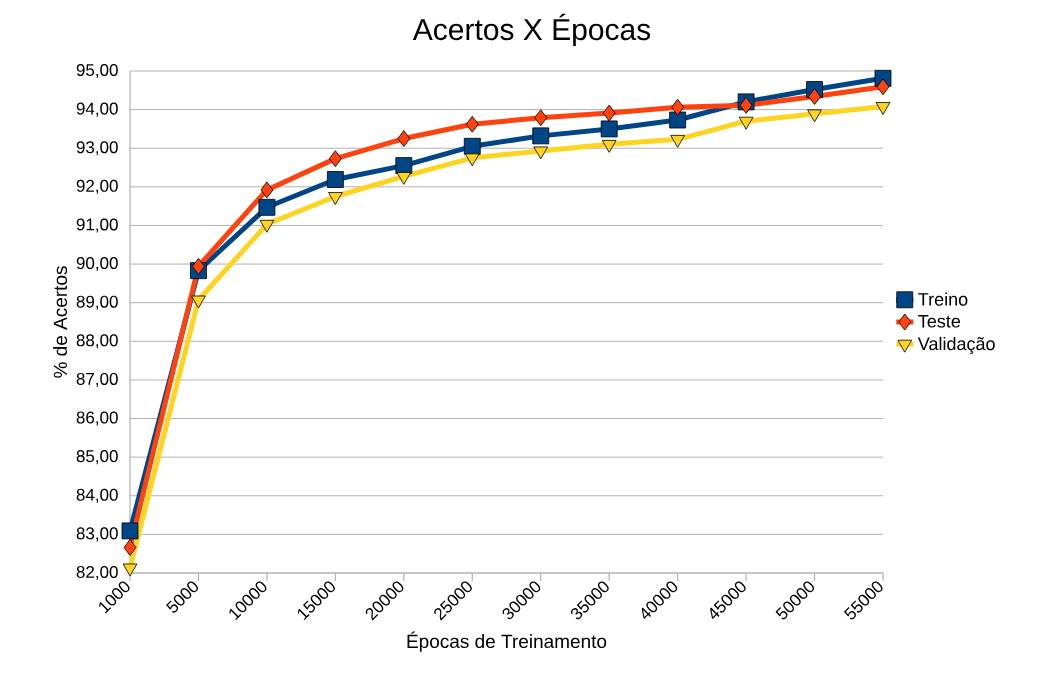 This screenshot has height=695, width=1050. I want to click on y-tick-label: 90,00, so click(97, 264).